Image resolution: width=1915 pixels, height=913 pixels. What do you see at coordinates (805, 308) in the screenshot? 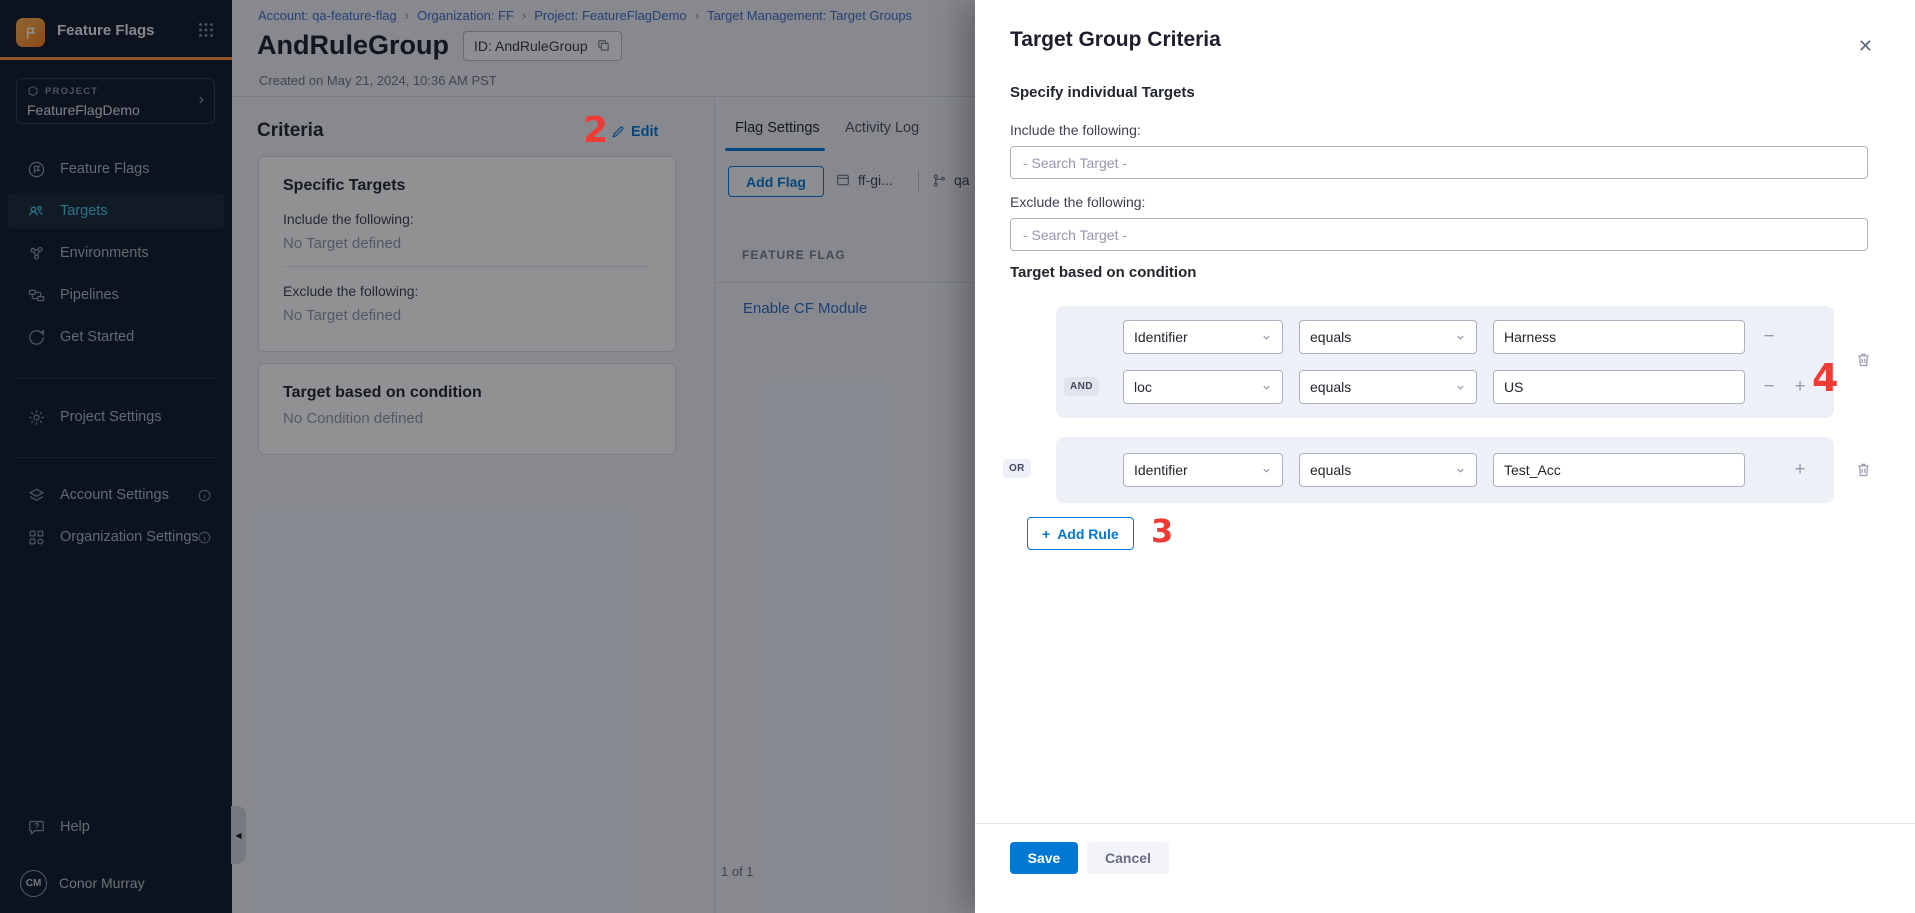
I see `flag-link-enable-cf-module: Enable CF Module` at bounding box center [805, 308].